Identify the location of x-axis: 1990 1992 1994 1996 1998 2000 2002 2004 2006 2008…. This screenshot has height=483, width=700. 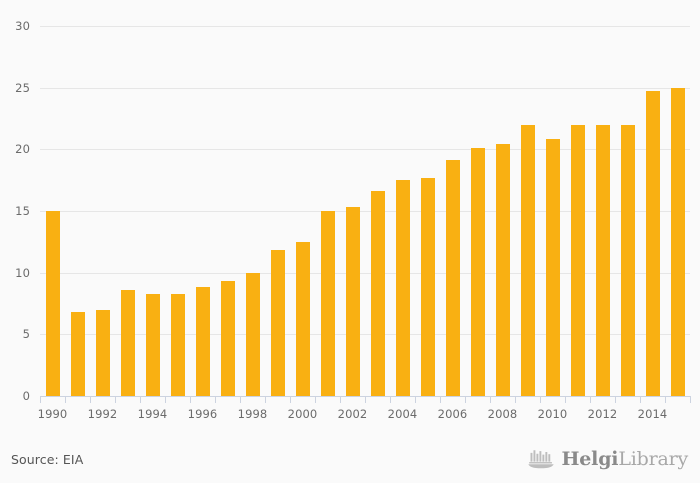
(364, 416).